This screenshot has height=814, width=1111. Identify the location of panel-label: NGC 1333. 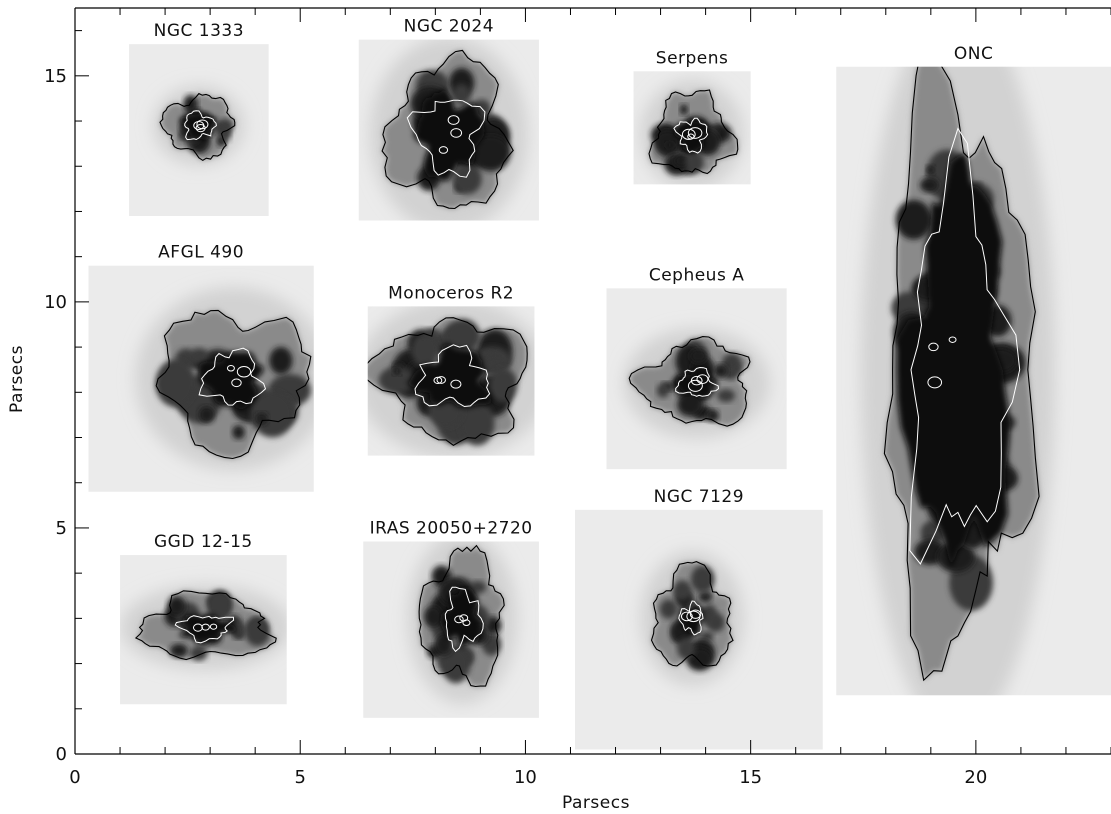
(199, 31).